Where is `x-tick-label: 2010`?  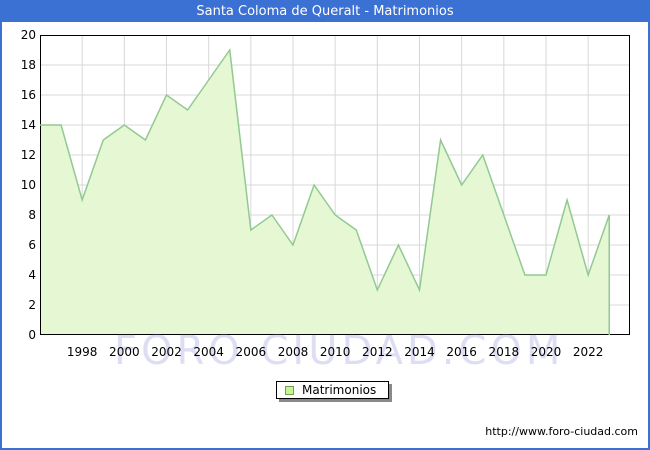 x-tick-label: 2010 is located at coordinates (335, 352).